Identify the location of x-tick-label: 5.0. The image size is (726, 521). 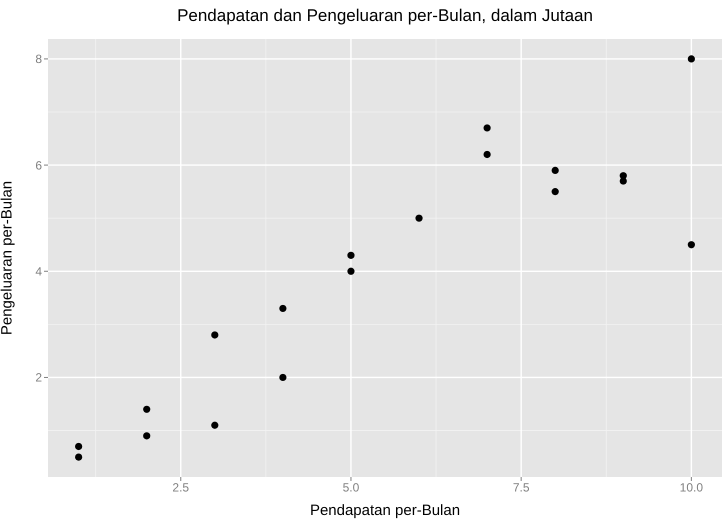
(351, 487).